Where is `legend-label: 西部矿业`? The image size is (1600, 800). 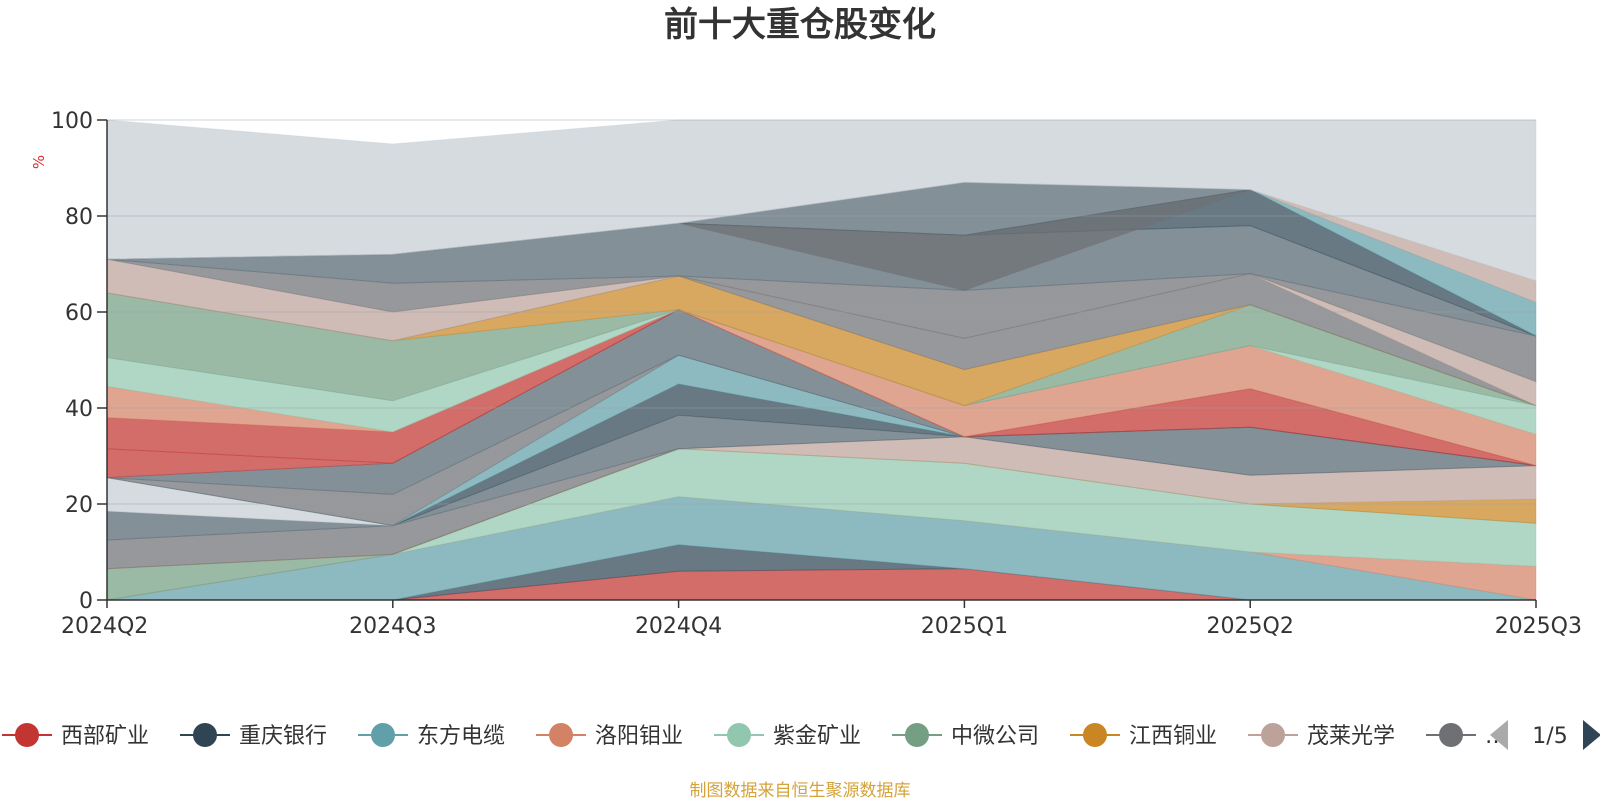 legend-label: 西部矿业 is located at coordinates (105, 736).